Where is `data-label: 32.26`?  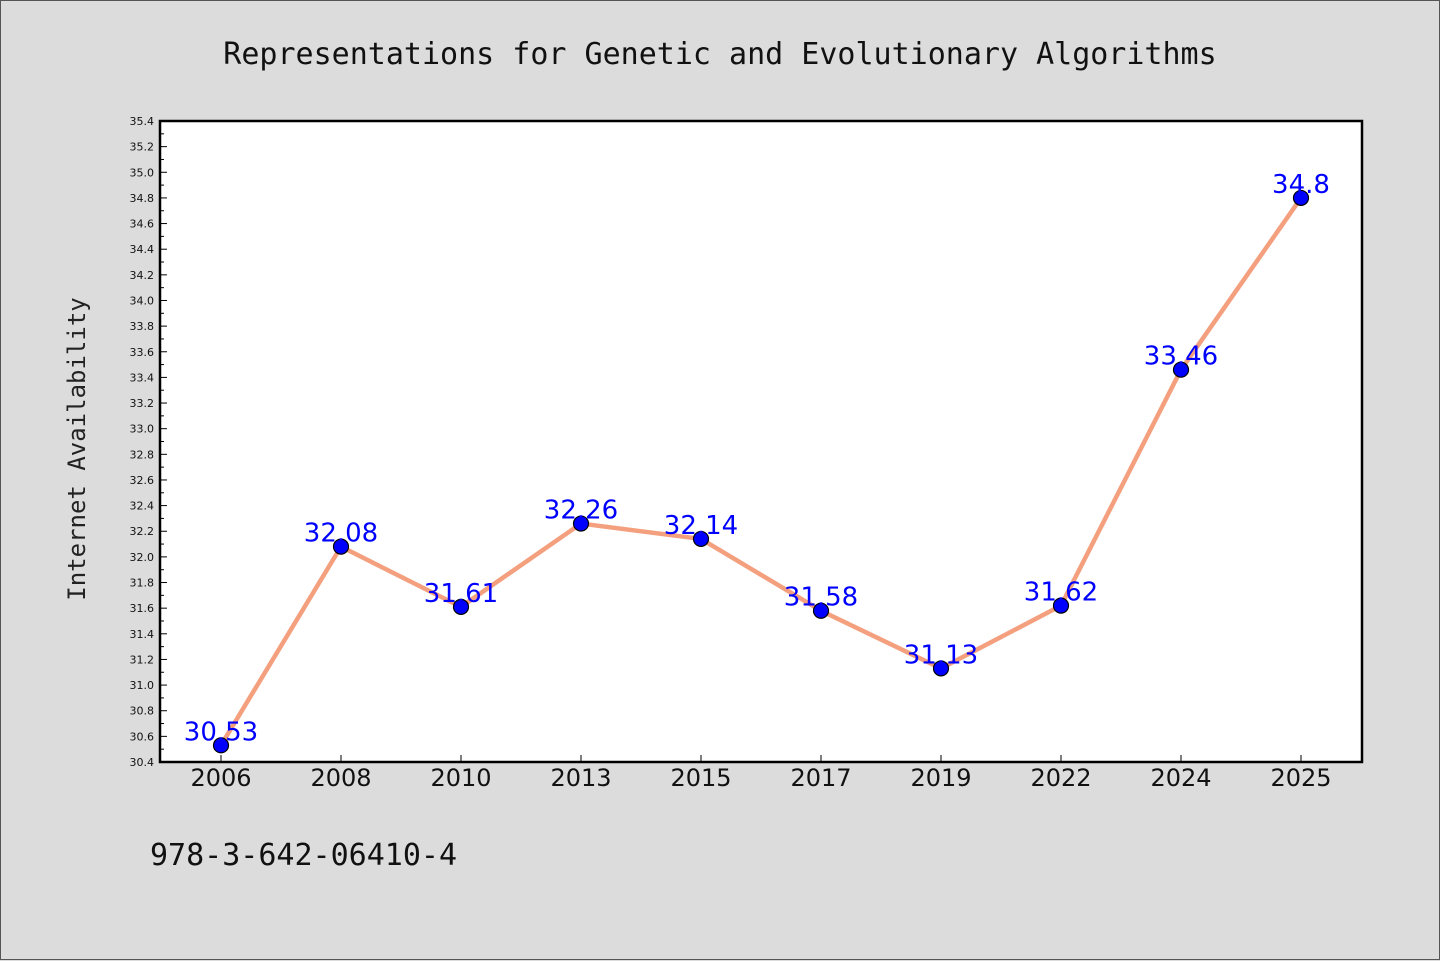
data-label: 32.26 is located at coordinates (581, 511).